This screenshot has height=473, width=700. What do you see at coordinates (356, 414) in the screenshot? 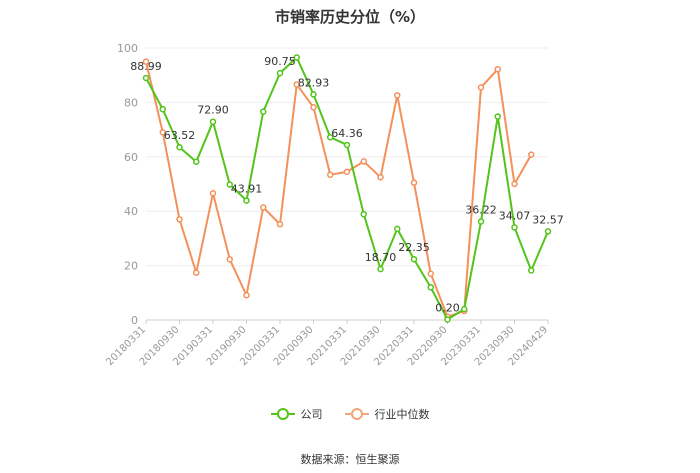
I see `legend-industry-line-icon` at bounding box center [356, 414].